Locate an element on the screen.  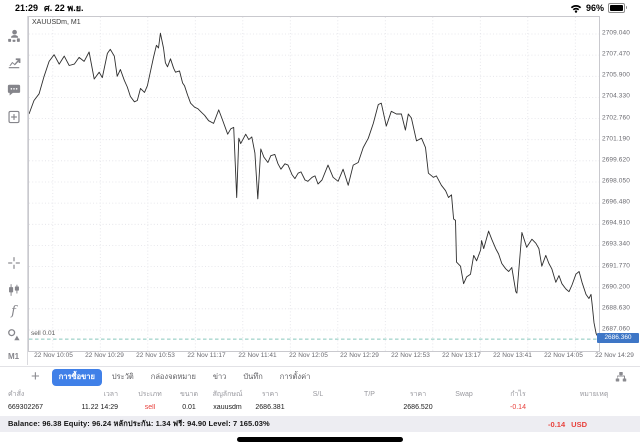
price-axis-label: 2701.190 is located at coordinates (616, 139).